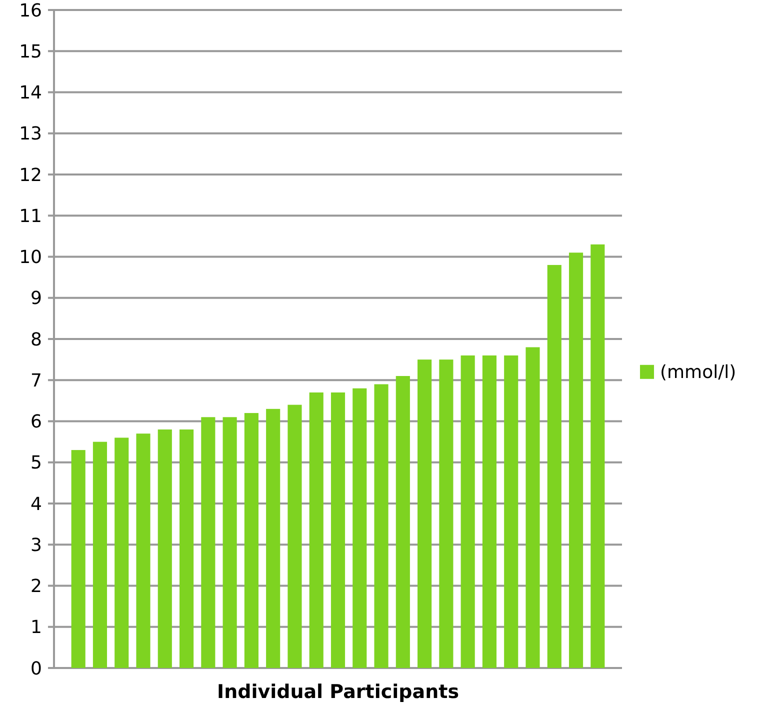 The image size is (765, 709). I want to click on y-tick-label: 3, so click(36, 545).